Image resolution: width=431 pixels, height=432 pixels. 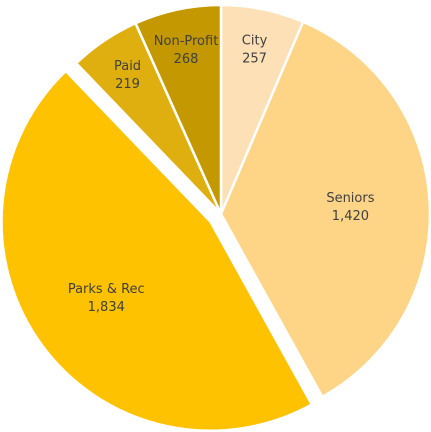 What do you see at coordinates (106, 307) in the screenshot?
I see `slice-value-label: 1,834` at bounding box center [106, 307].